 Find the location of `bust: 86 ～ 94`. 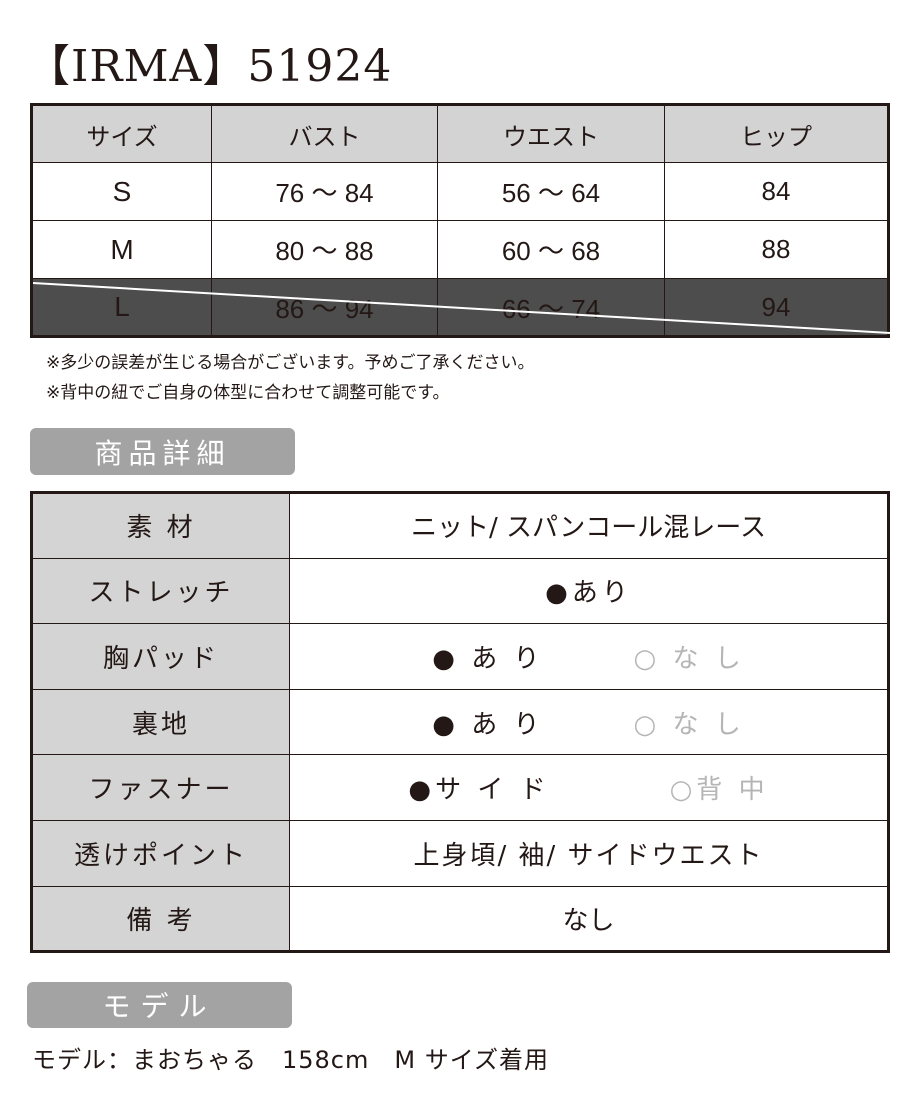

bust: 86 ～ 94 is located at coordinates (324, 307).